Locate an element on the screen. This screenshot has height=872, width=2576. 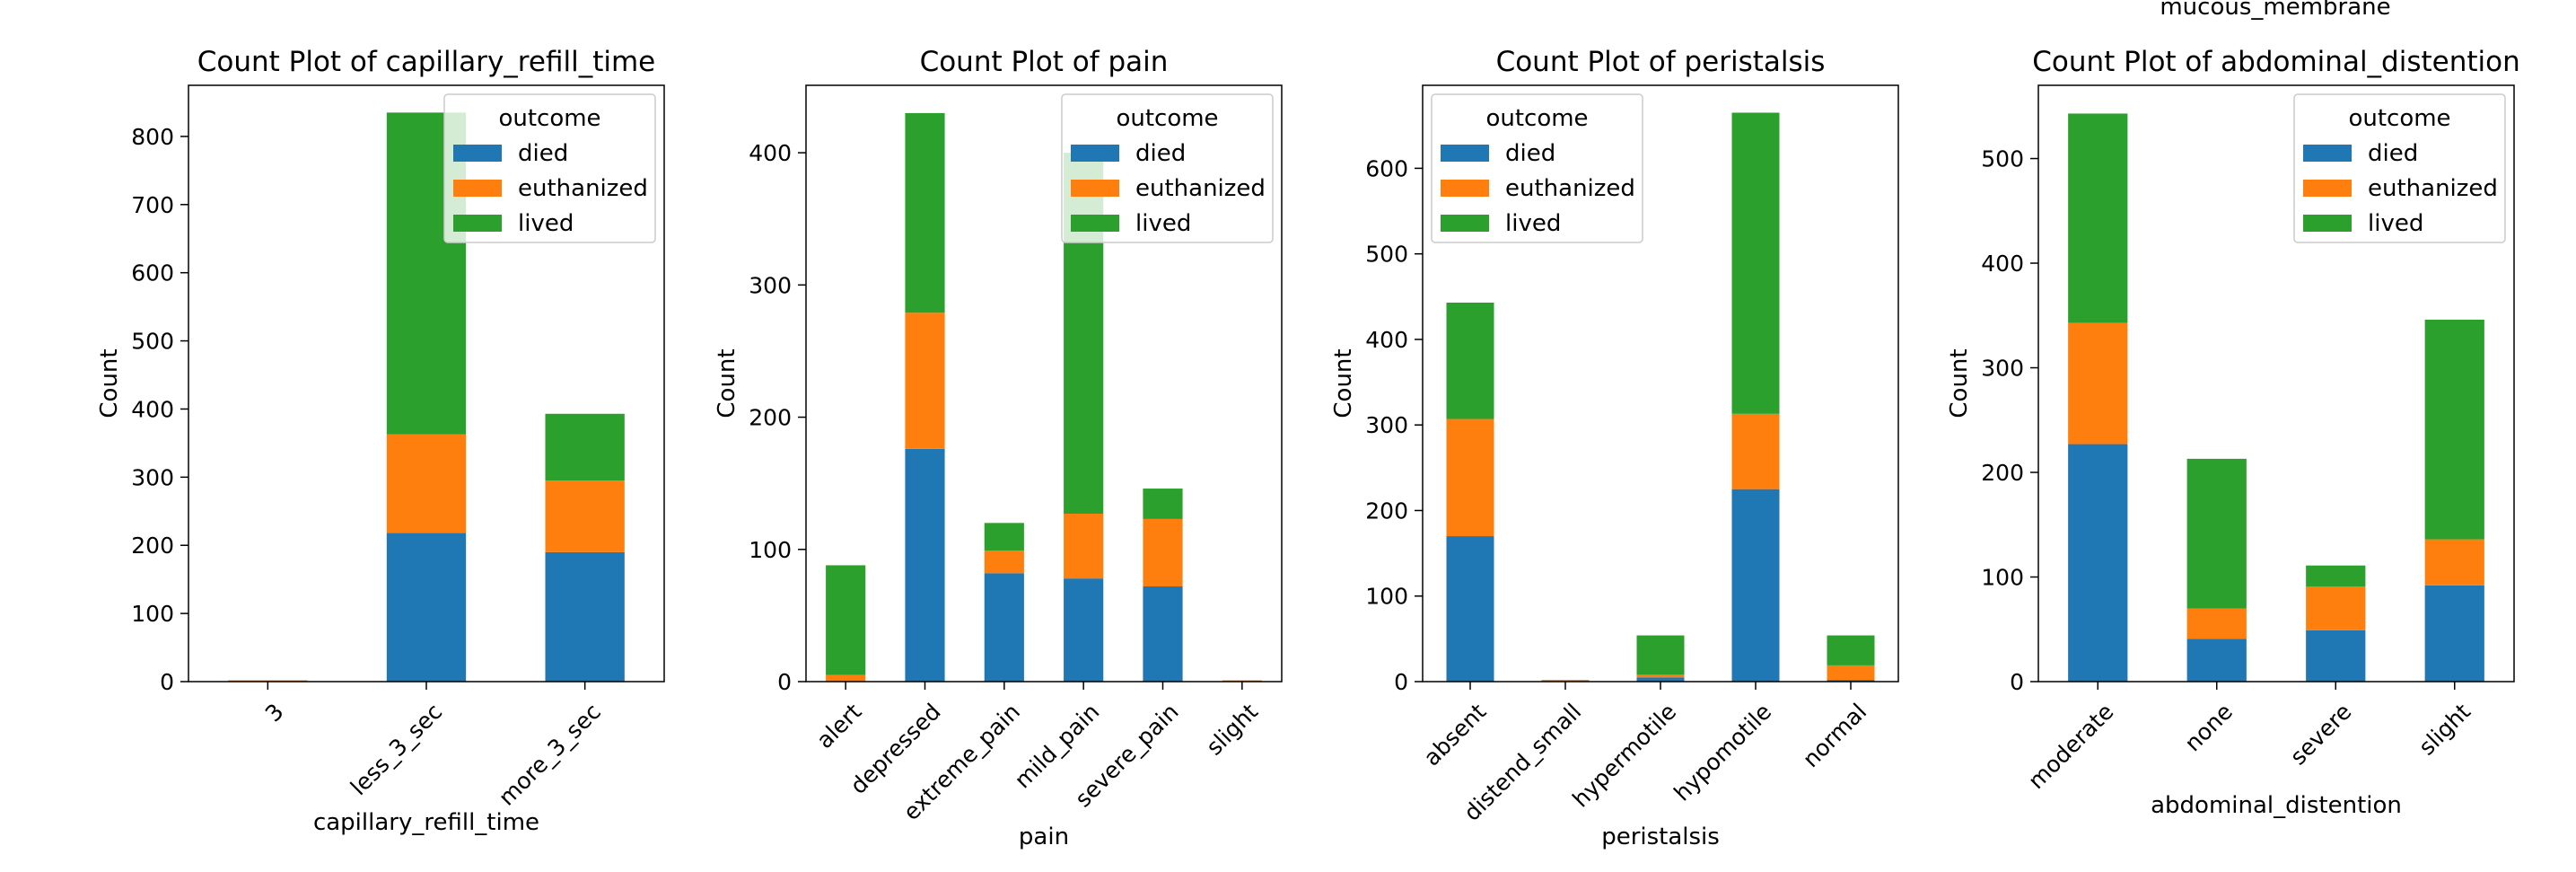
bar-died-more-3-sec is located at coordinates (585, 616).